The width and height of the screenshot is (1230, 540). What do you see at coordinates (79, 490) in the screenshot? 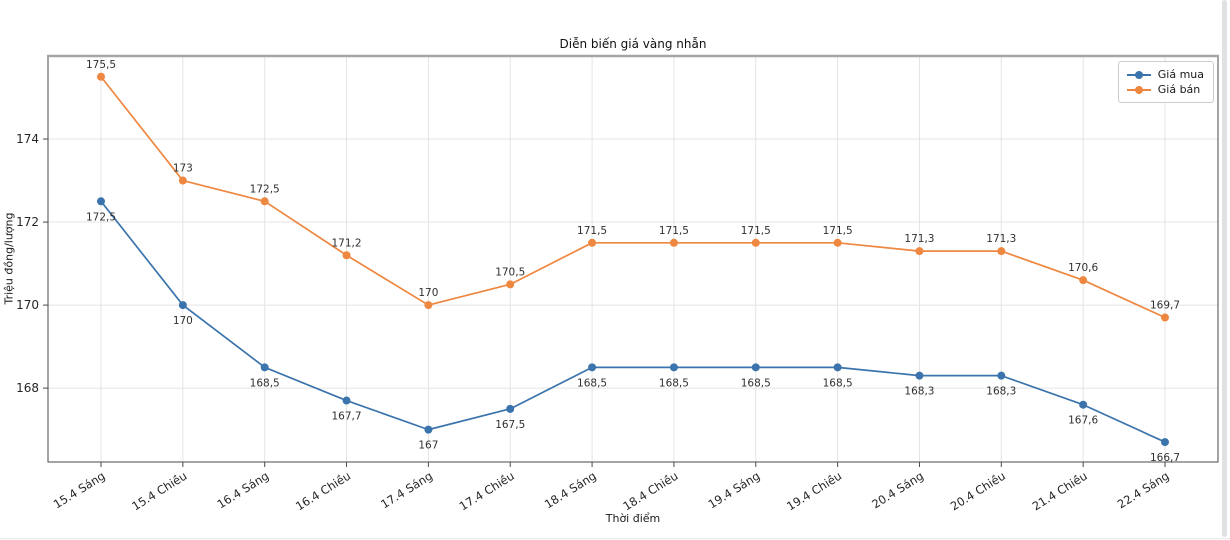
I see `x-tick-label: 15.4 Sáng` at bounding box center [79, 490].